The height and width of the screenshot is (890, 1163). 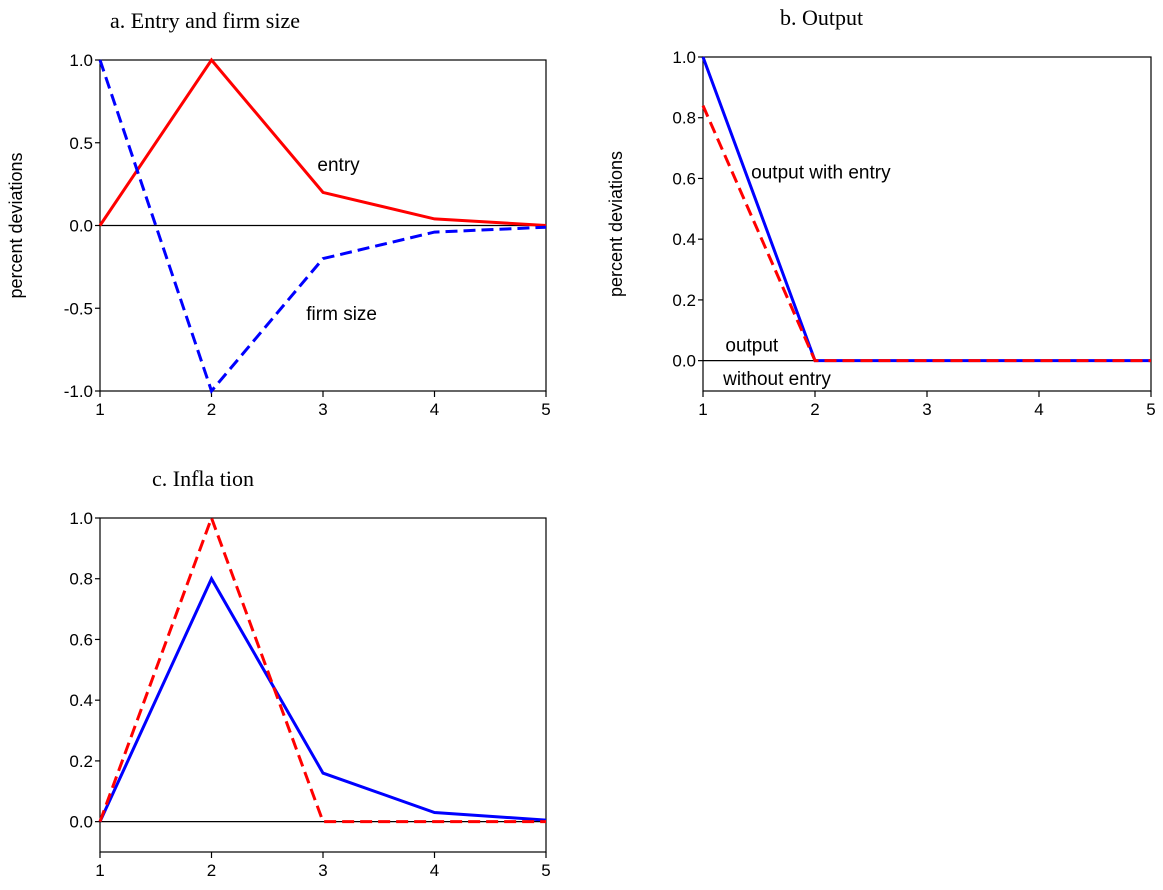 I want to click on series-line-output-with-entry, so click(x=926, y=209).